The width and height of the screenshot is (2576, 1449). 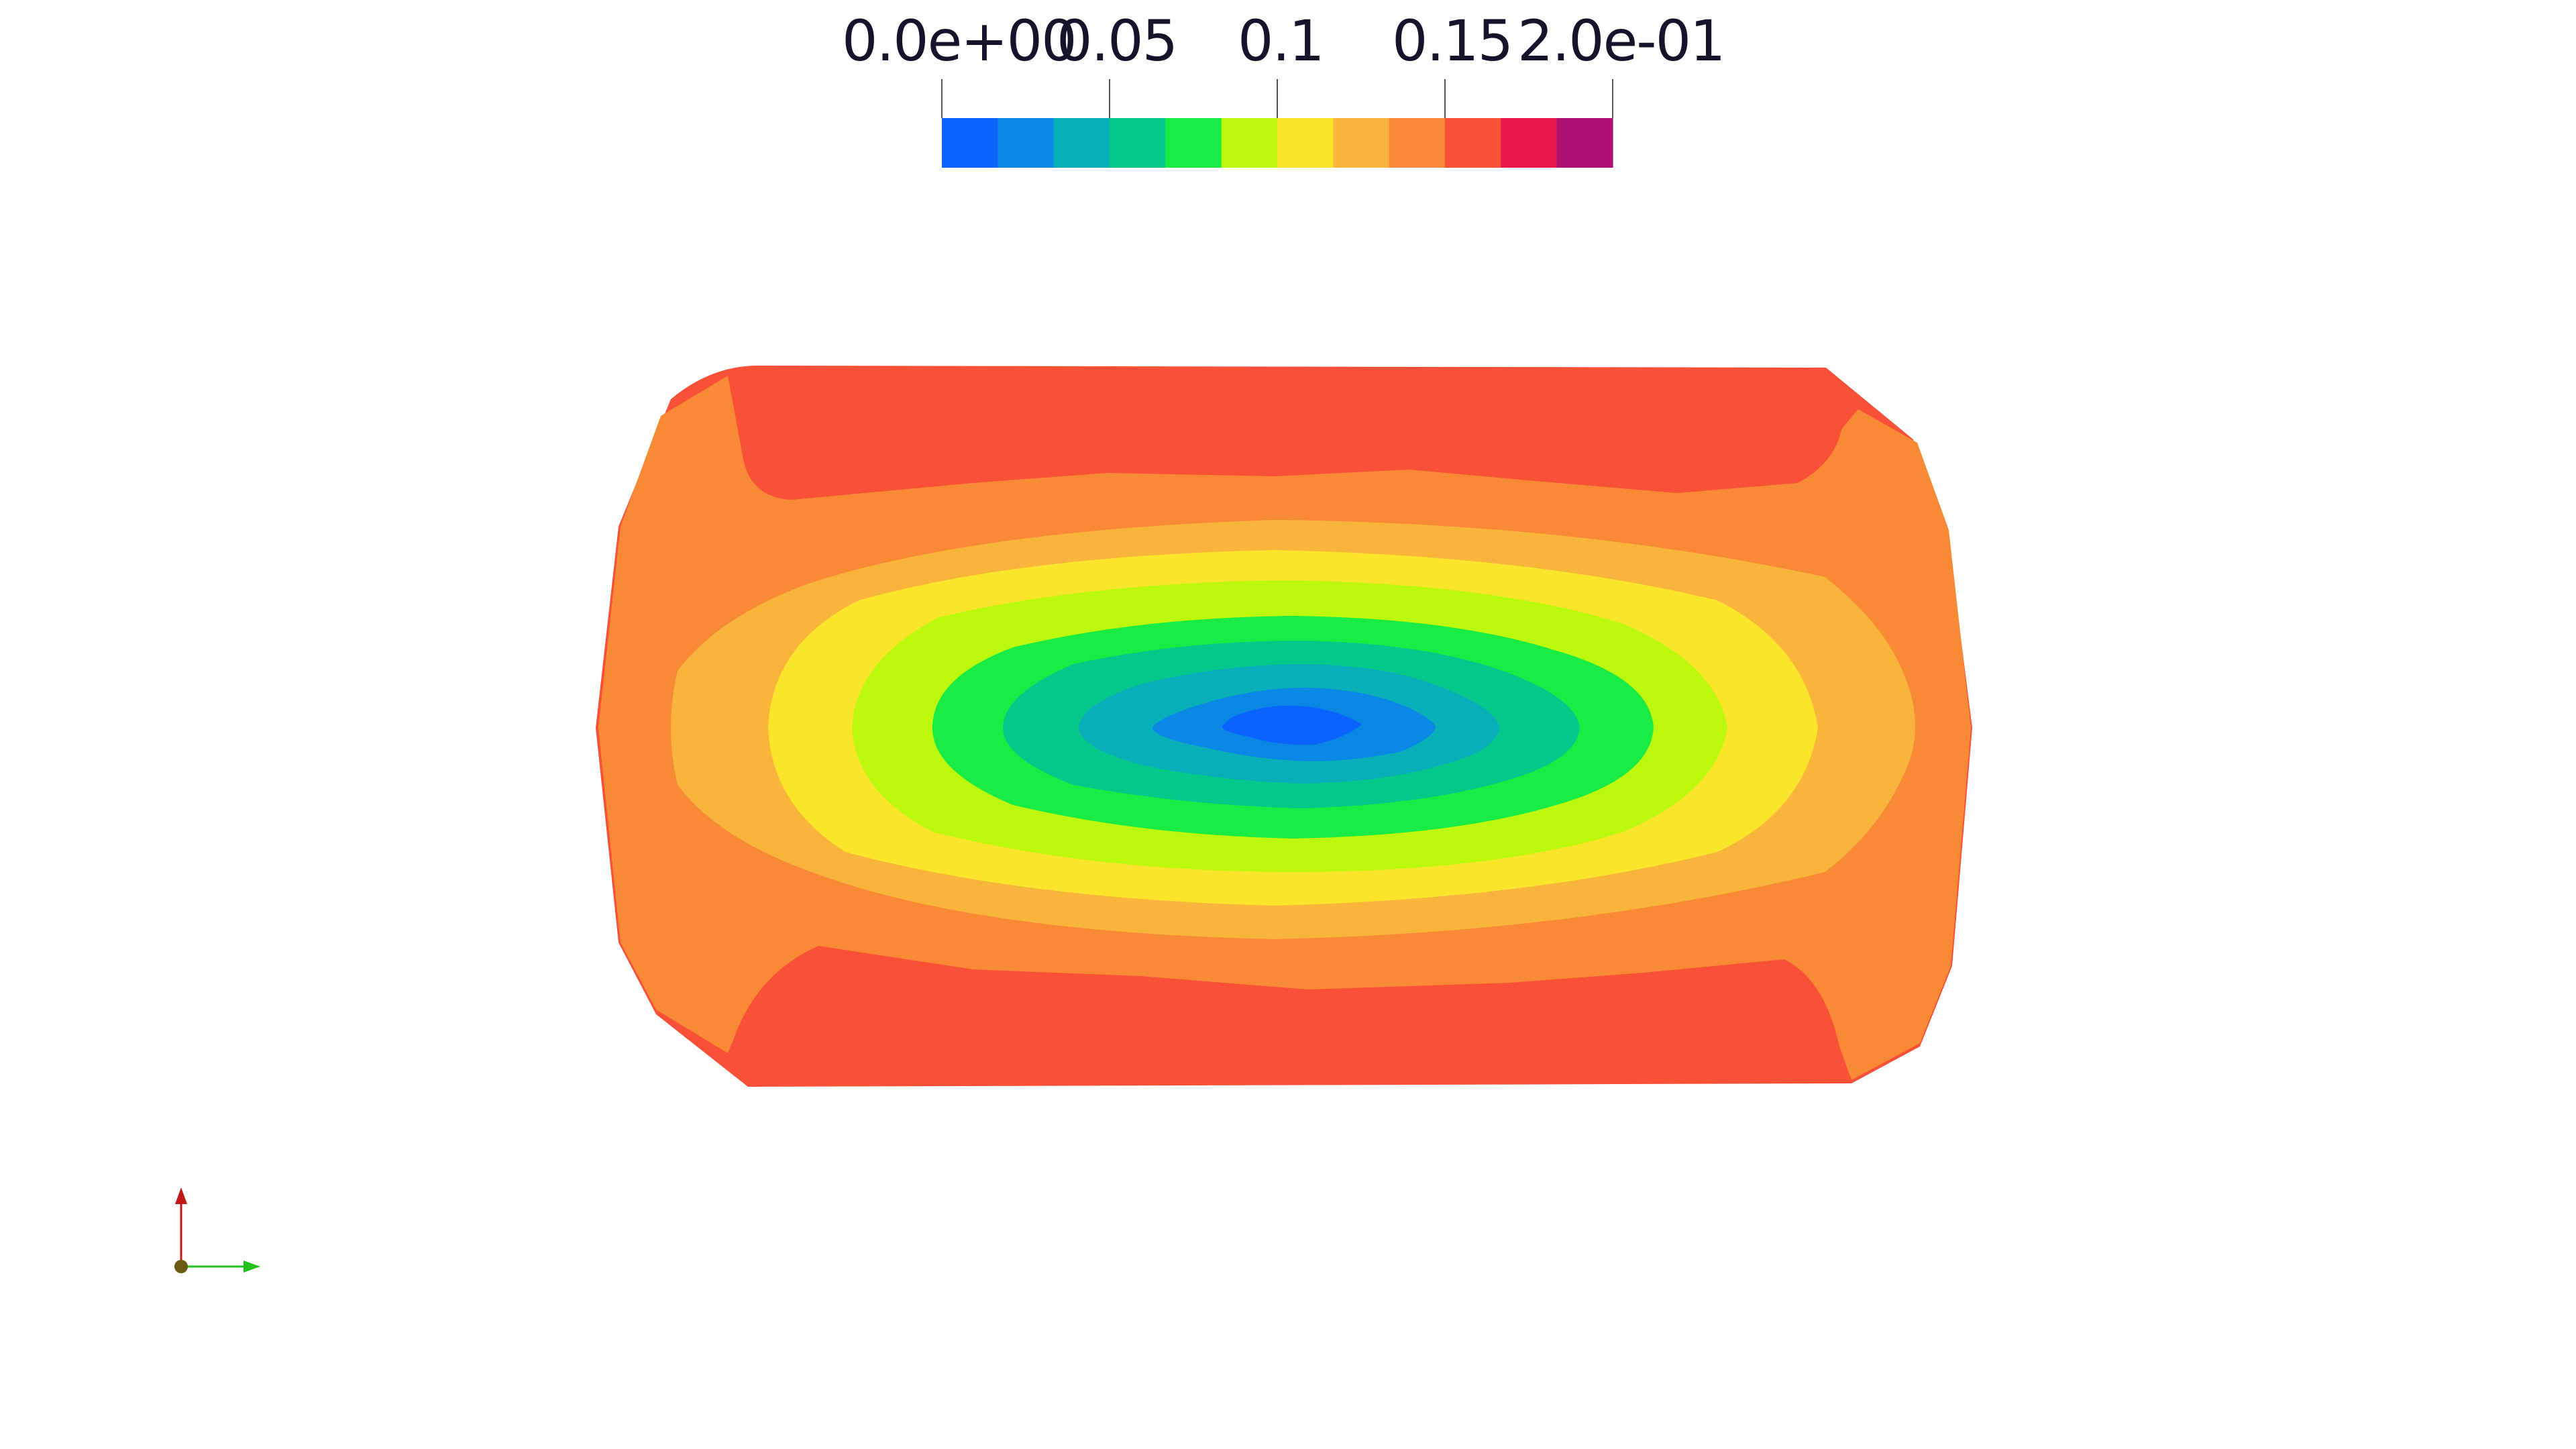 What do you see at coordinates (1621, 41) in the screenshot?
I see `colorbar-label-max: 2.0e-01` at bounding box center [1621, 41].